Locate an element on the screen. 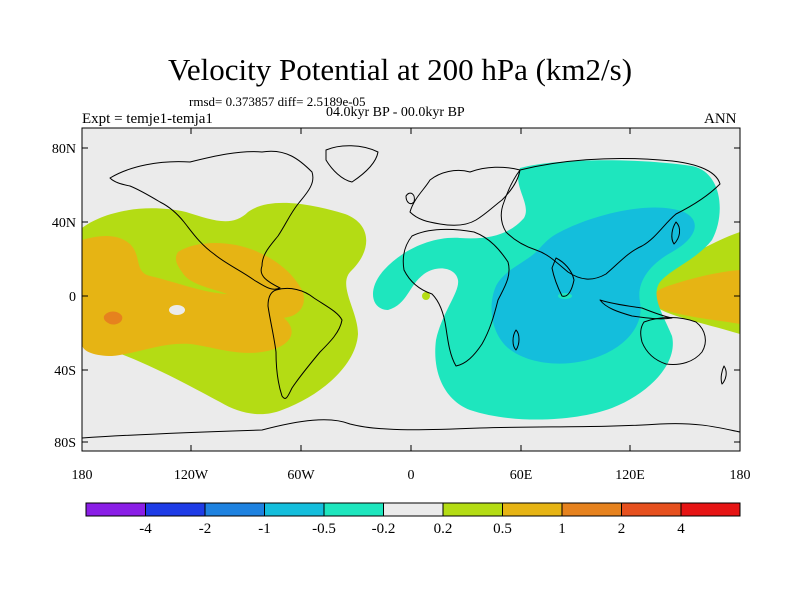  lon-tick-label: 0 is located at coordinates (411, 475).